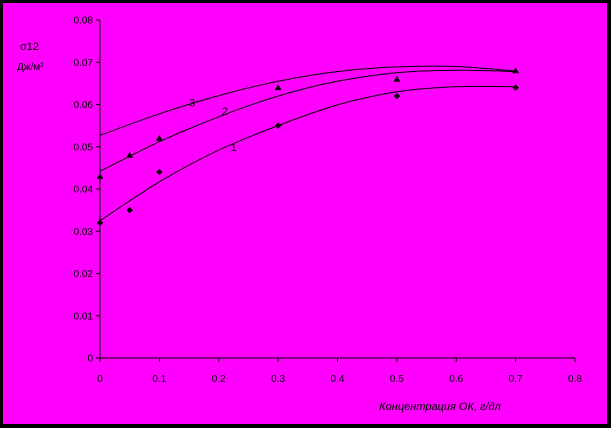  What do you see at coordinates (397, 379) in the screenshot?
I see `x-tick-label: 0.5` at bounding box center [397, 379].